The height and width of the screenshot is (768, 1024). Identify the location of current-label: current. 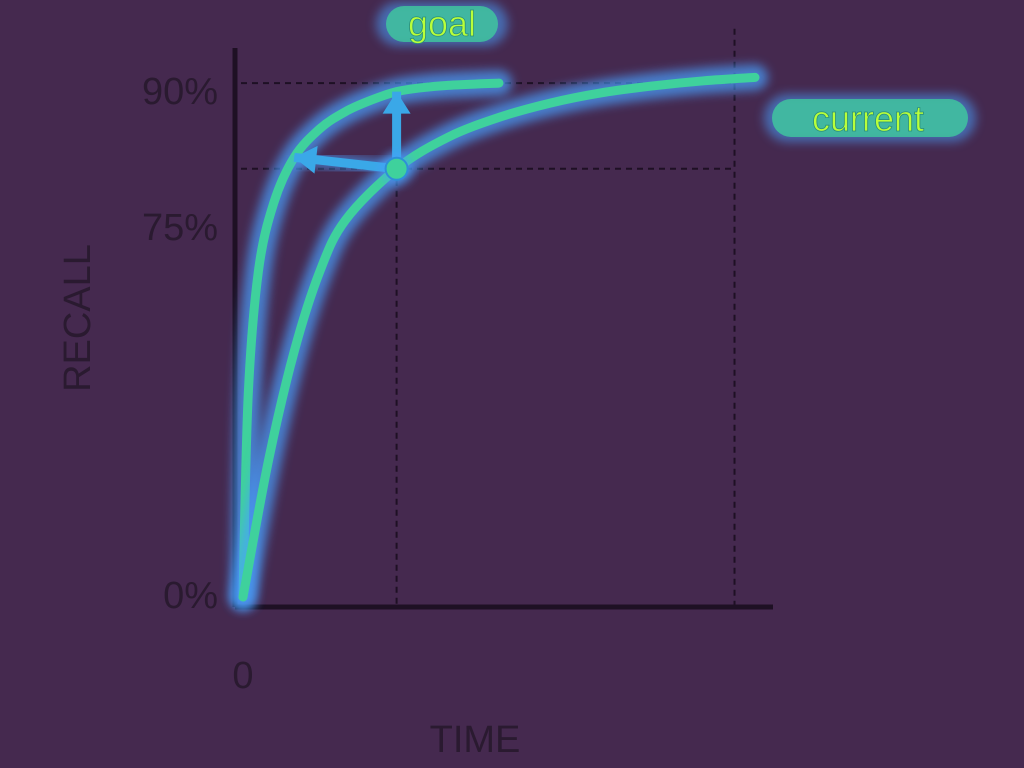
(870, 118).